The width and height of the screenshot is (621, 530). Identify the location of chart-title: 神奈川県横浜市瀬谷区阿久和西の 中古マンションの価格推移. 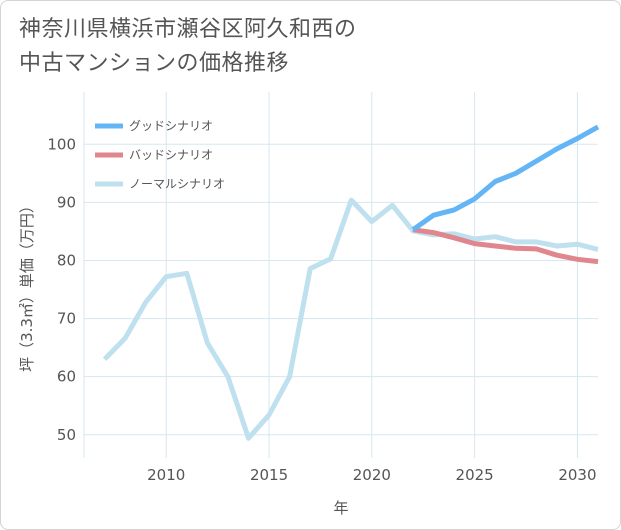
(299, 47).